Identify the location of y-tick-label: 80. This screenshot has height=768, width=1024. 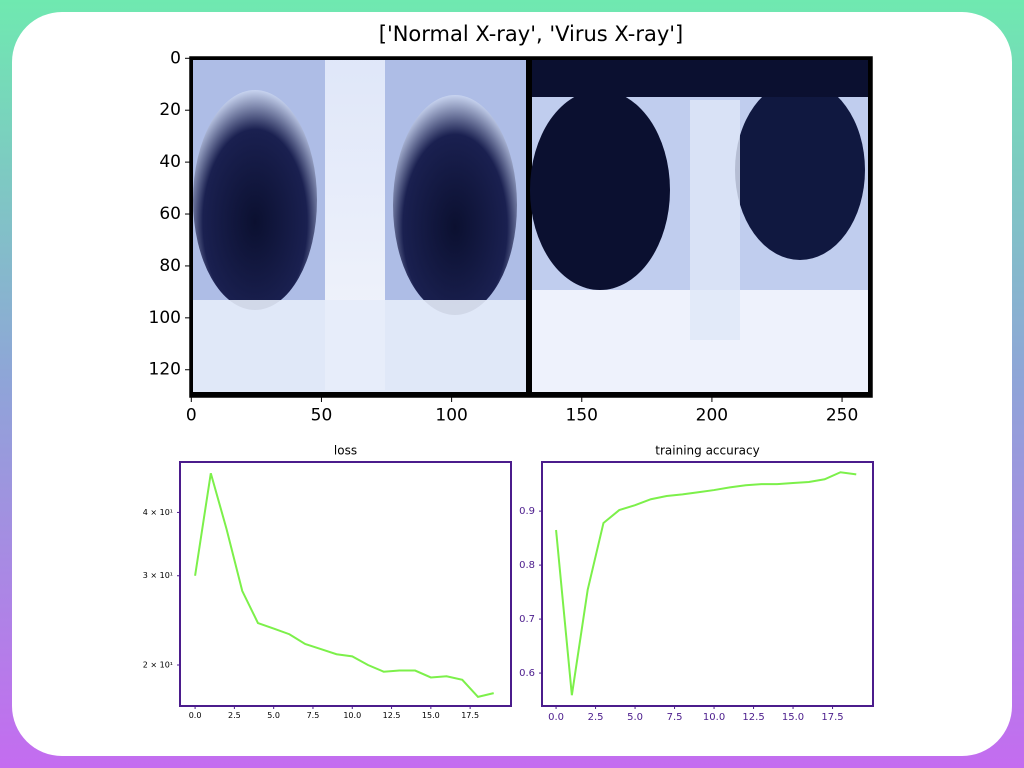
(170, 266).